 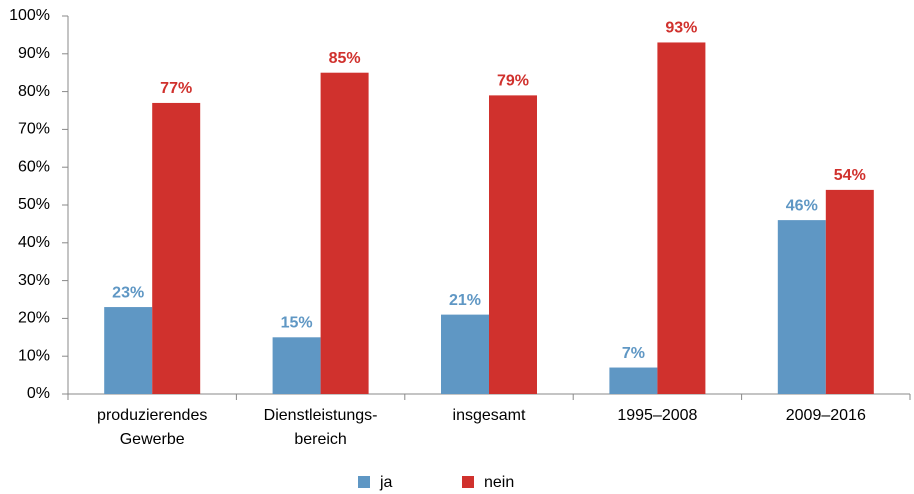 What do you see at coordinates (489, 415) in the screenshot?
I see `x-tick-label: insgesamt` at bounding box center [489, 415].